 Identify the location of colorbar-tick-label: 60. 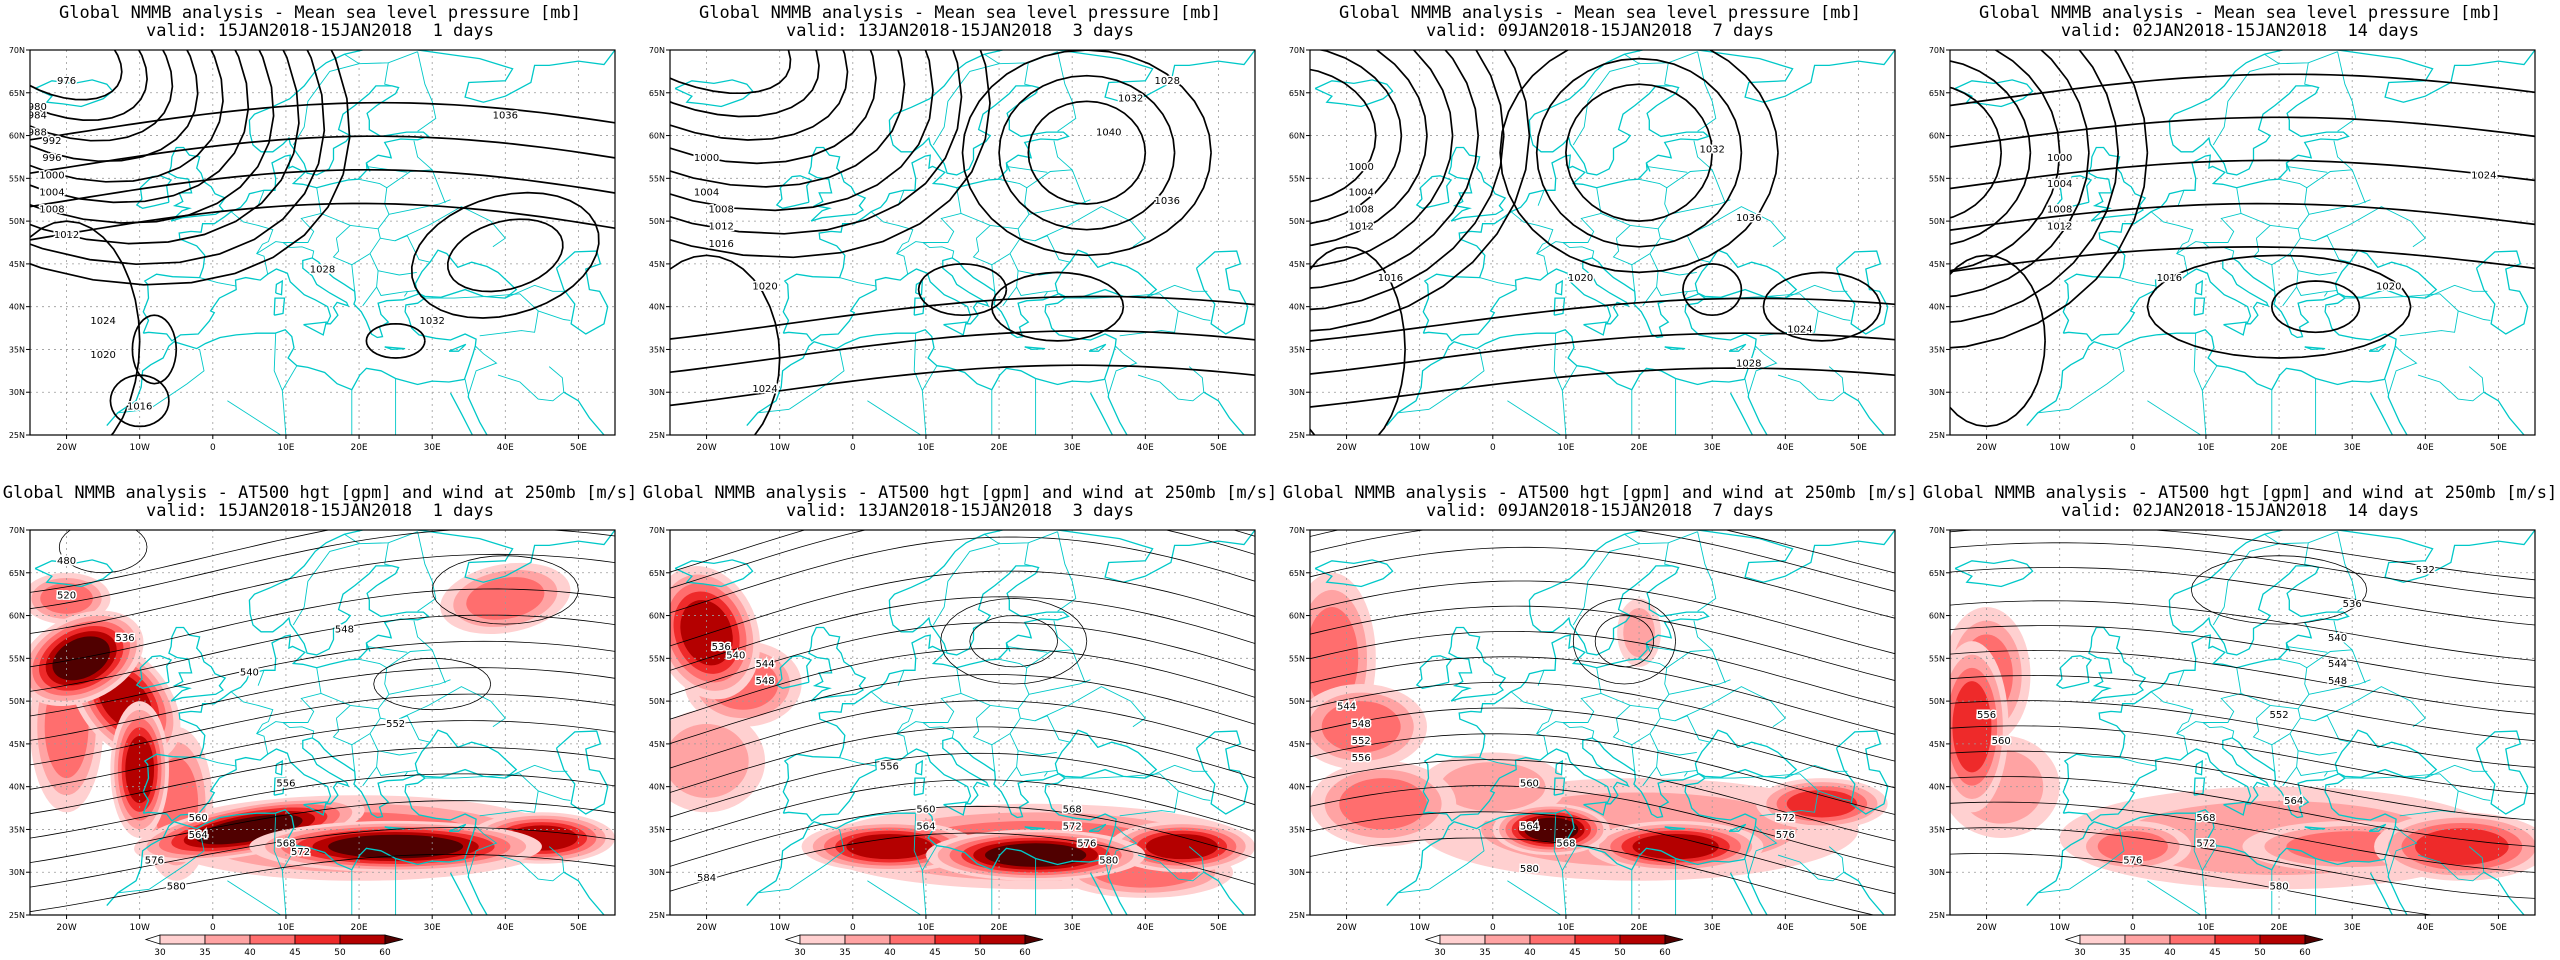
(1025, 953).